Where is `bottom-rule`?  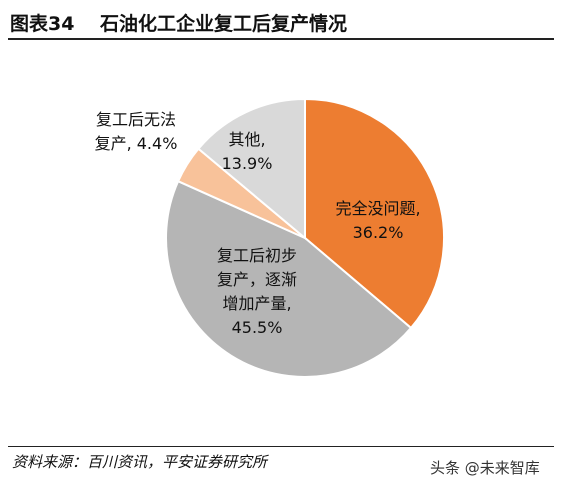 bottom-rule is located at coordinates (281, 446).